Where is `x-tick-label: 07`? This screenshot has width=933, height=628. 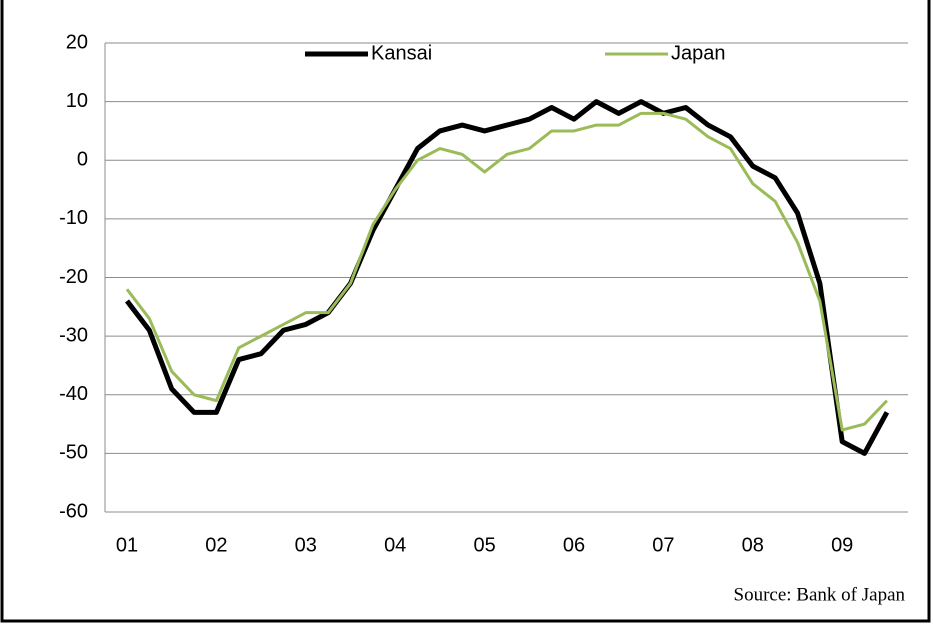
x-tick-label: 07 is located at coordinates (663, 545).